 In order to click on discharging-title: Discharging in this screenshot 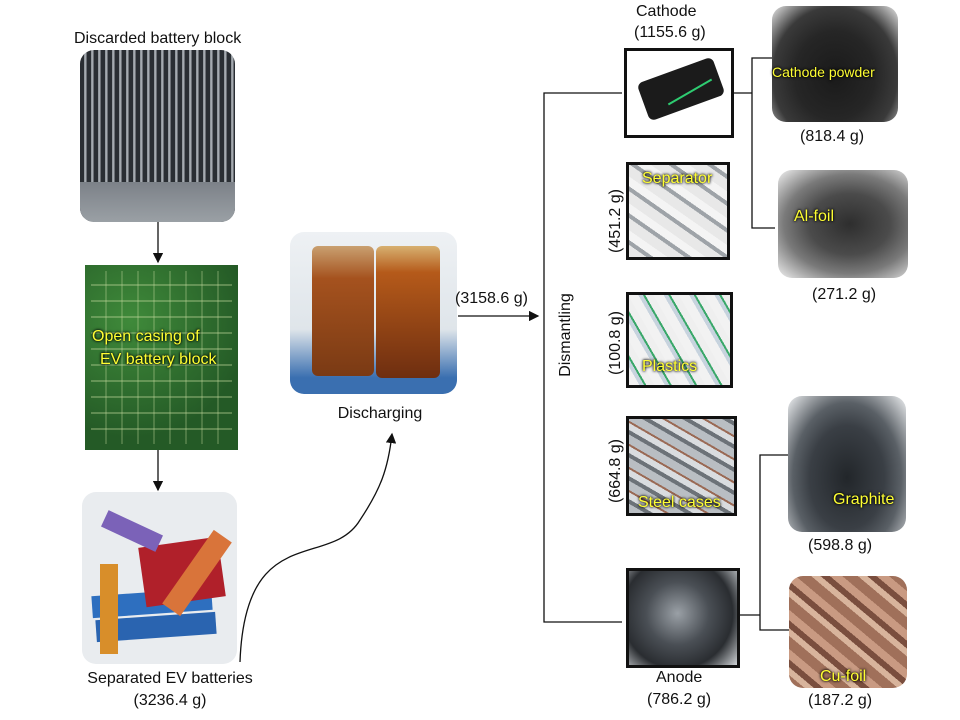, I will do `click(380, 413)`.